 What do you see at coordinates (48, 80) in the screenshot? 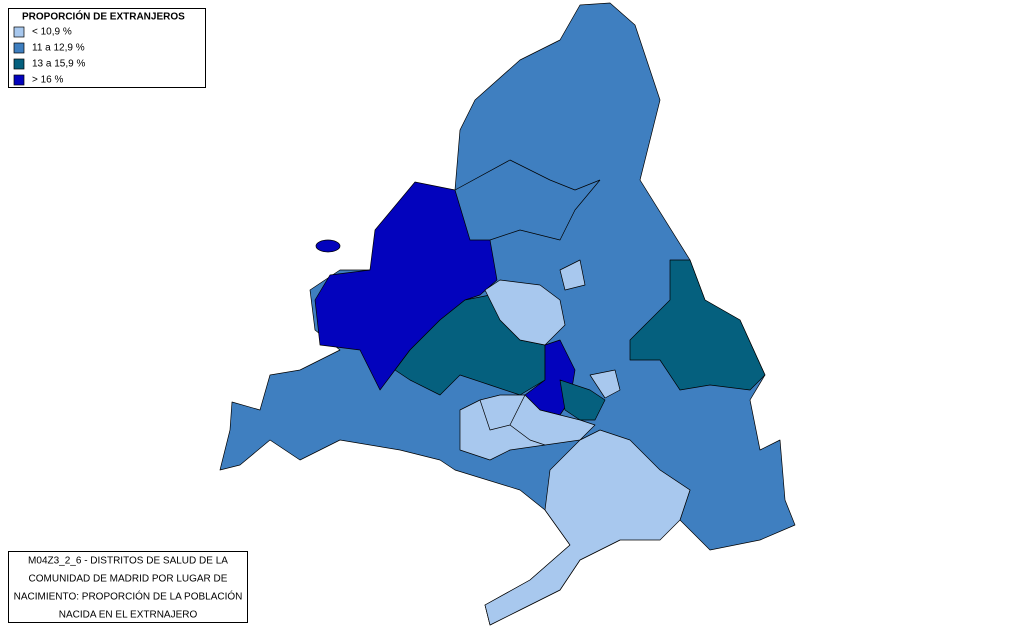
I see `legend-label: > 16 %` at bounding box center [48, 80].